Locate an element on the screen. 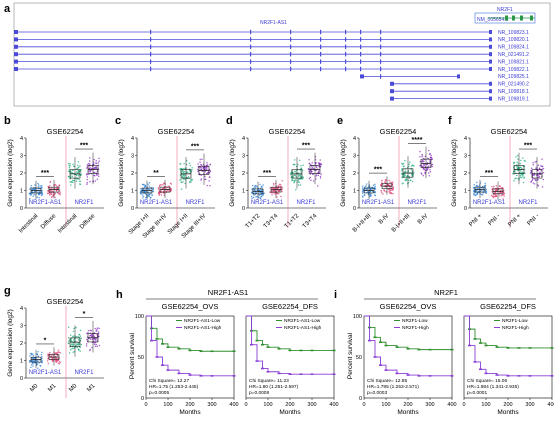 This screenshot has width=554, height=432. x-tick-label: 200 is located at coordinates (507, 405).